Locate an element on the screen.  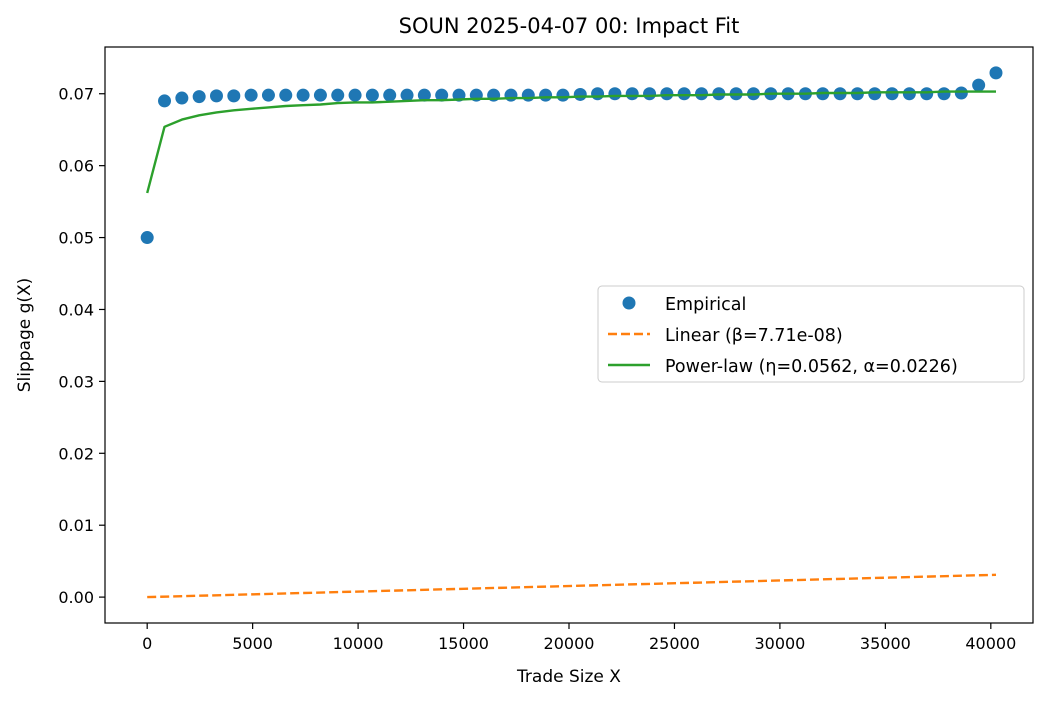
x-tick-label: 20000 is located at coordinates (569, 643).